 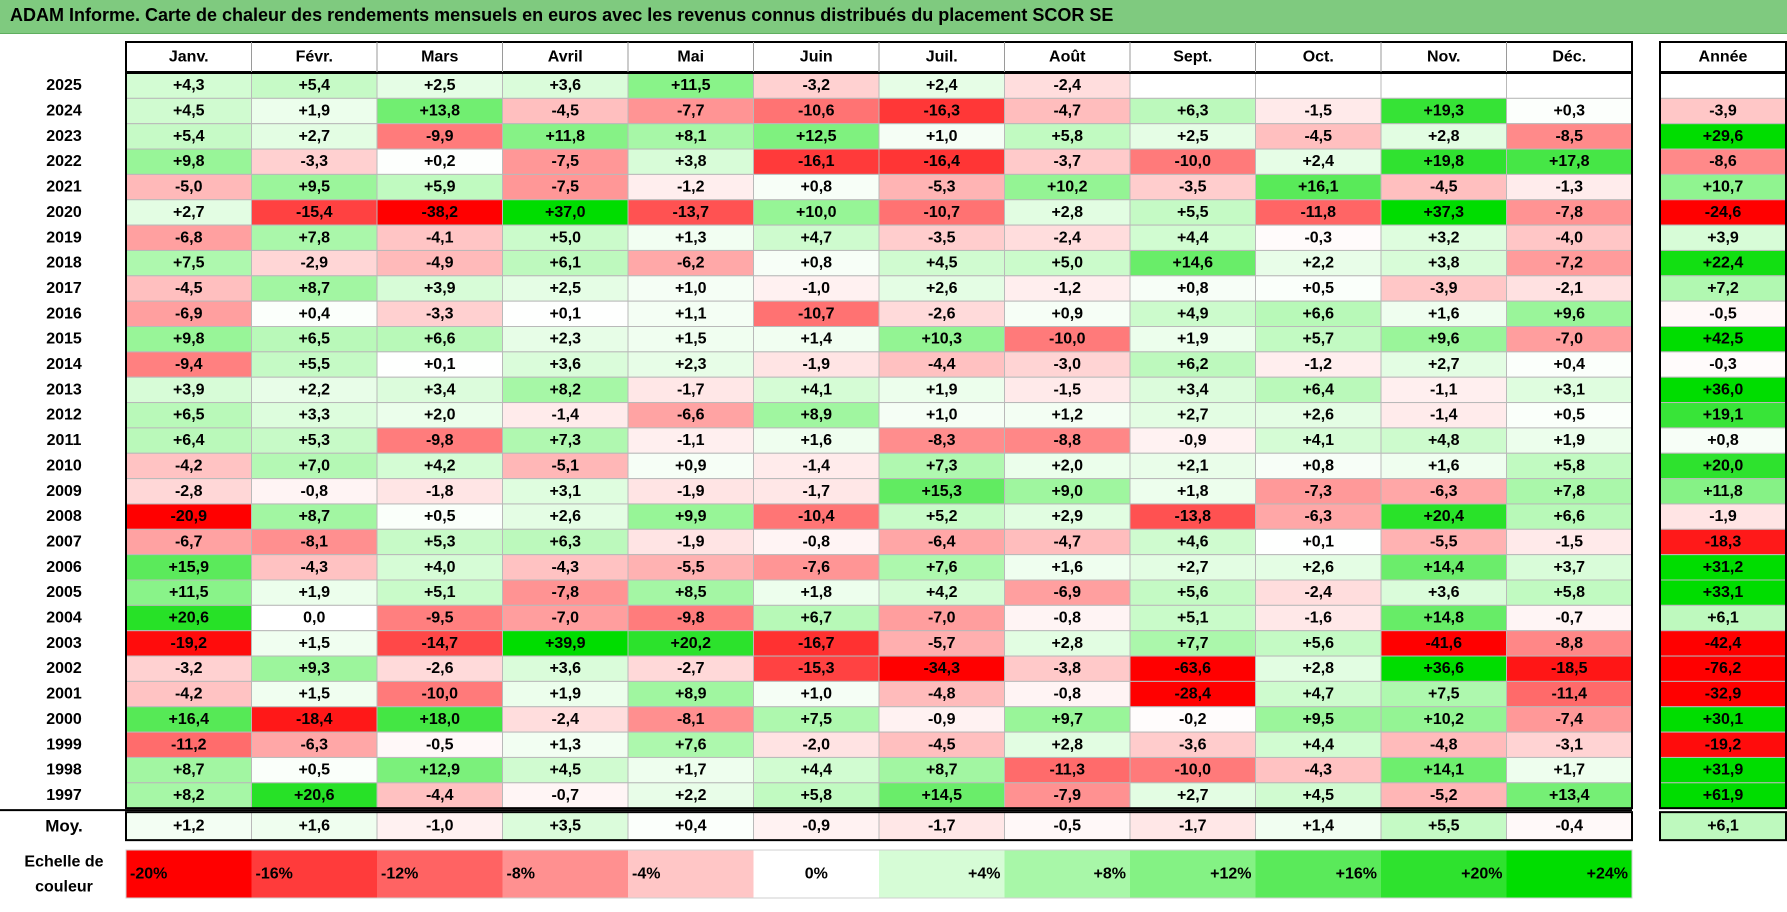 What do you see at coordinates (189, 719) in the screenshot?
I see `cell-value: +16,4` at bounding box center [189, 719].